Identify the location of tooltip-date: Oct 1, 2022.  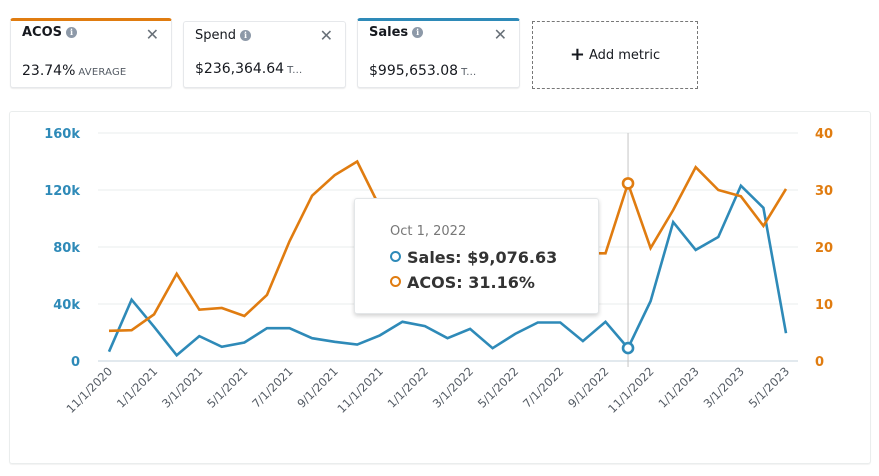
(428, 231).